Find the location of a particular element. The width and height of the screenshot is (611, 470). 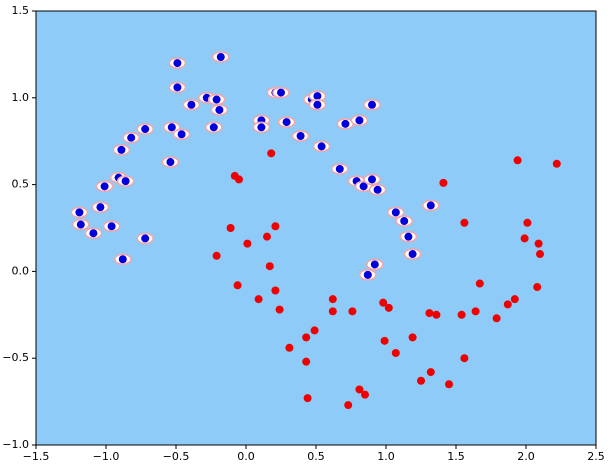

x-tick-label: 1.0 is located at coordinates (386, 456).